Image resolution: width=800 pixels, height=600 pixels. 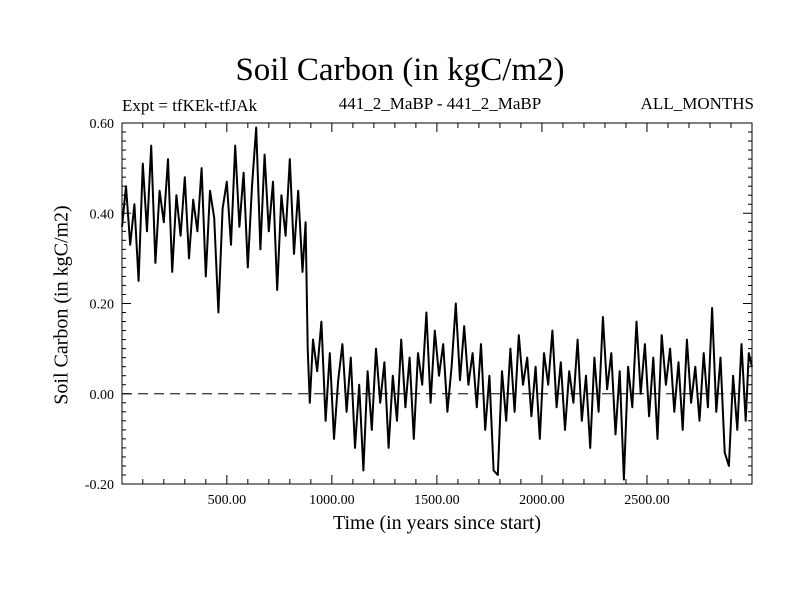 I want to click on y-tick-label: 0.00, so click(x=102, y=395).